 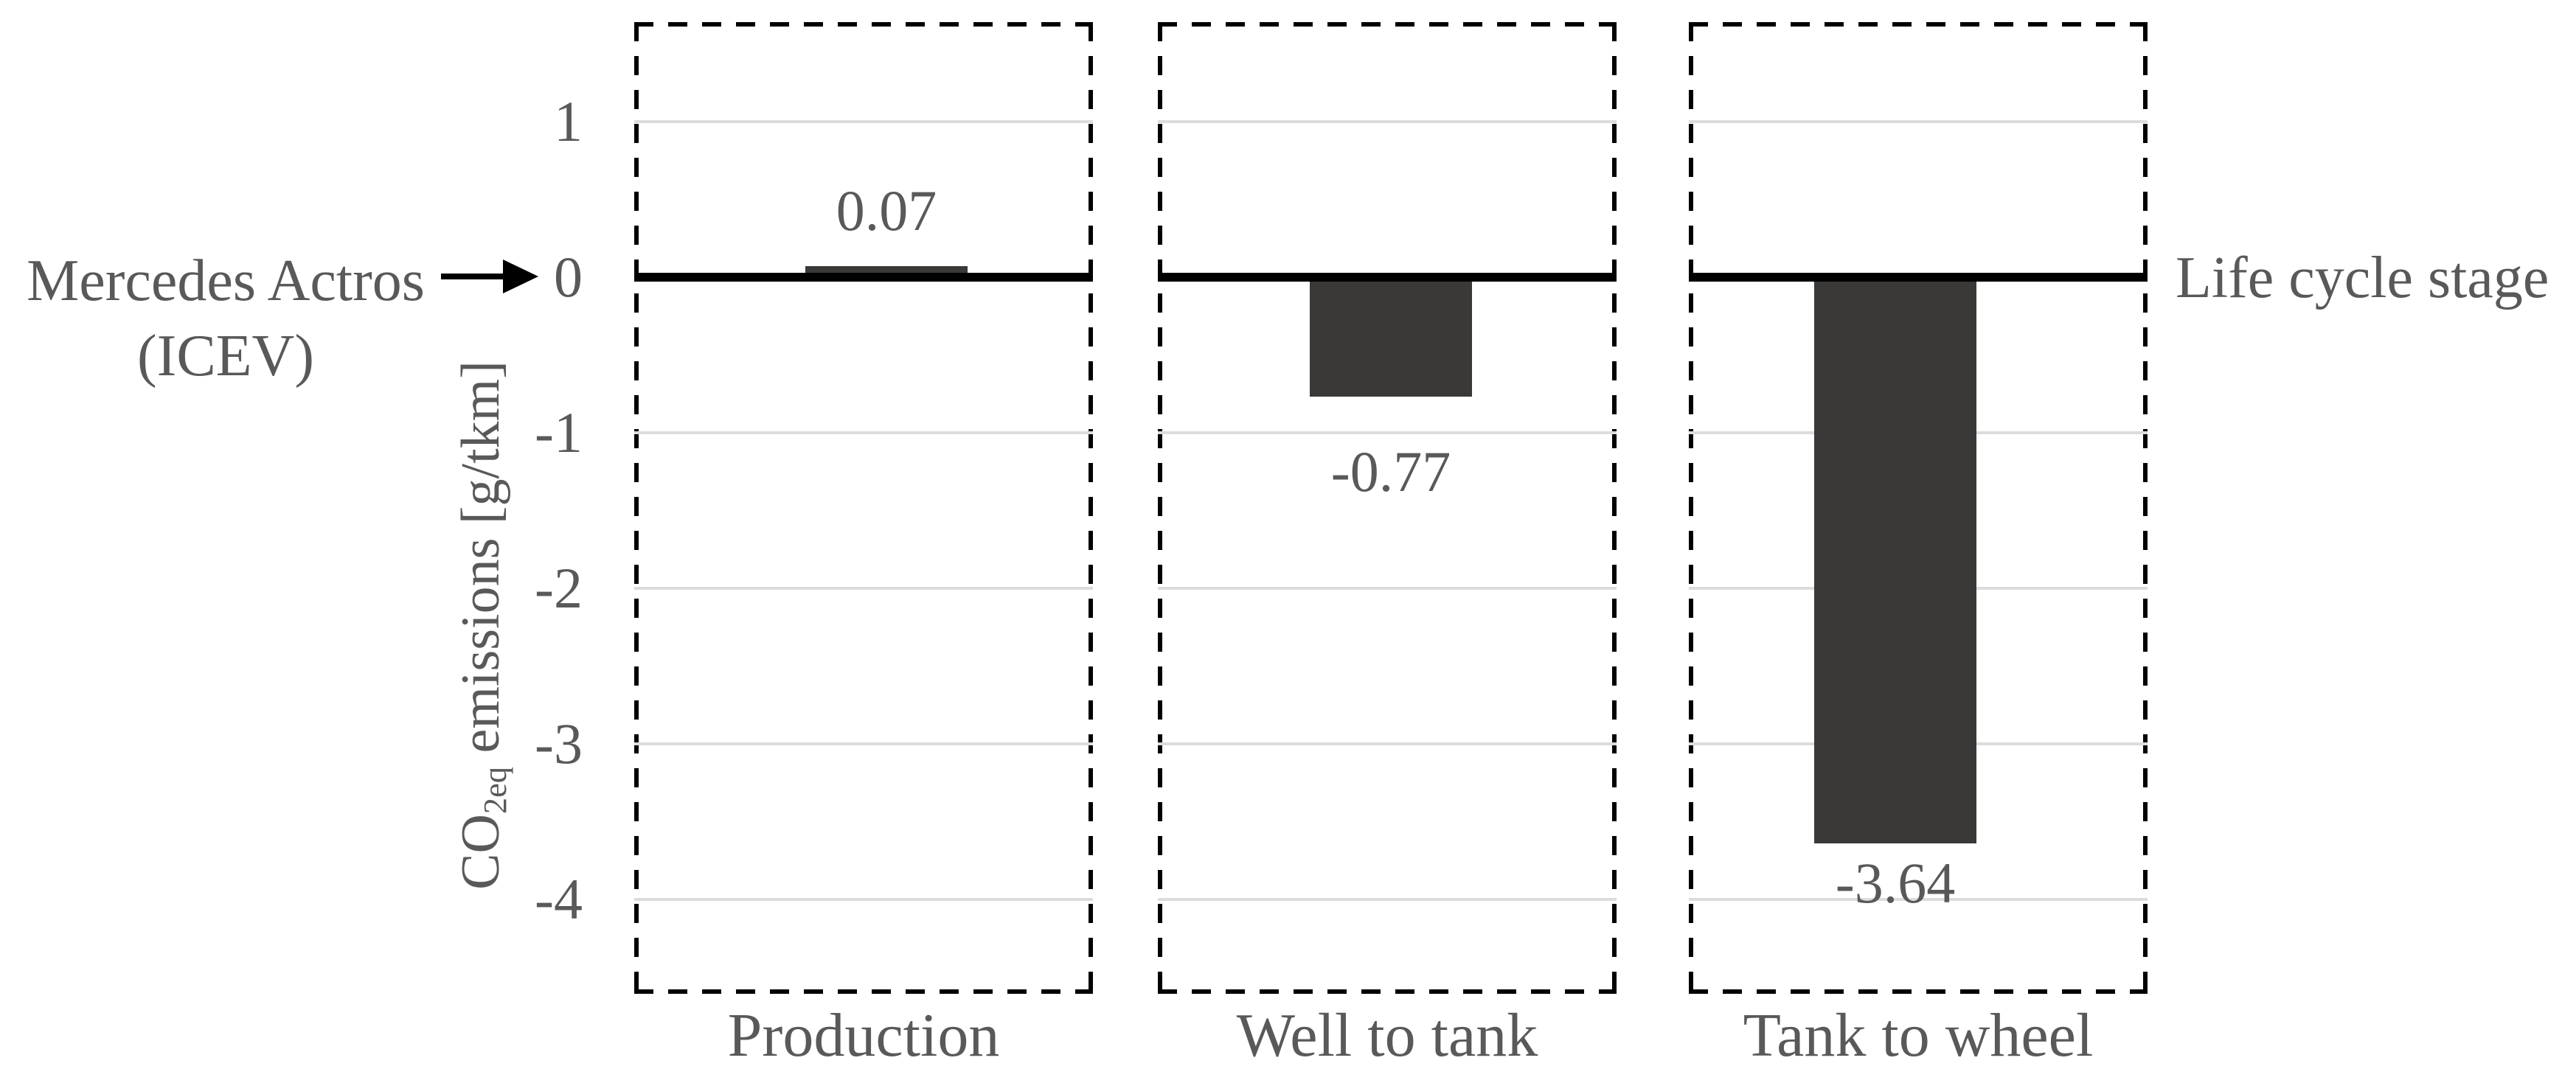 What do you see at coordinates (481, 852) in the screenshot?
I see `y-axis-title-prefix: CO` at bounding box center [481, 852].